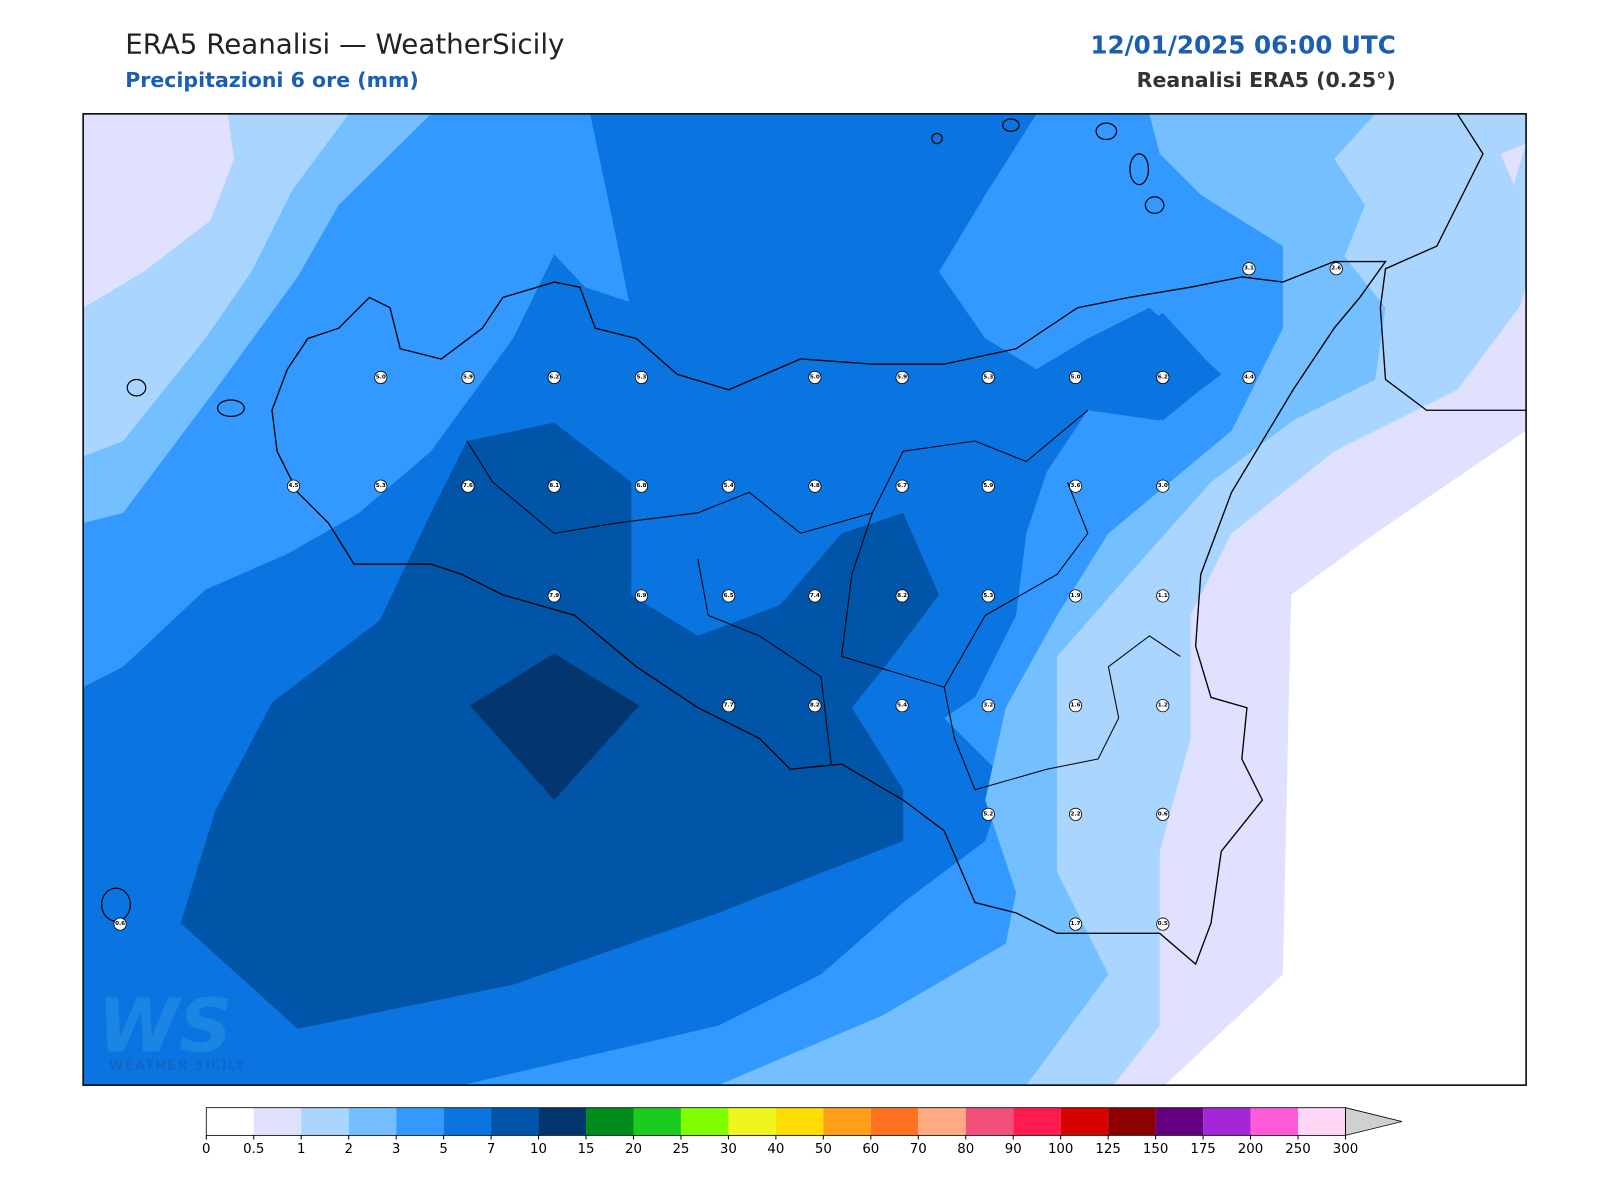 The height and width of the screenshot is (1200, 1600). What do you see at coordinates (633, 1149) in the screenshot?
I see `colorbar-tick-label: 20` at bounding box center [633, 1149].